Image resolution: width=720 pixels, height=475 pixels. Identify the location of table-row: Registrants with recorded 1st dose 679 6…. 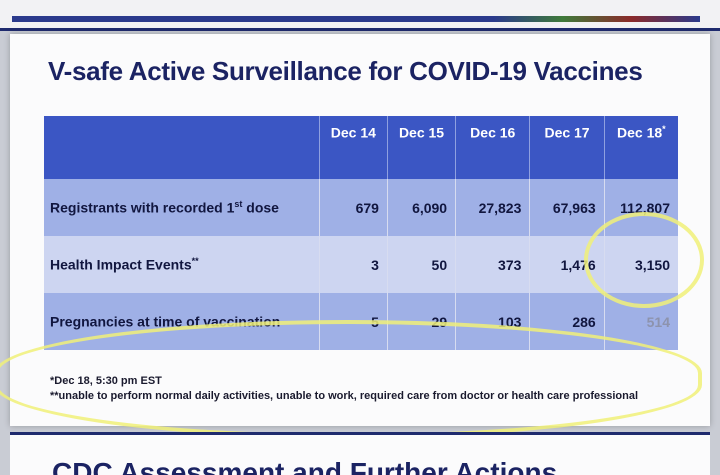
(361, 207).